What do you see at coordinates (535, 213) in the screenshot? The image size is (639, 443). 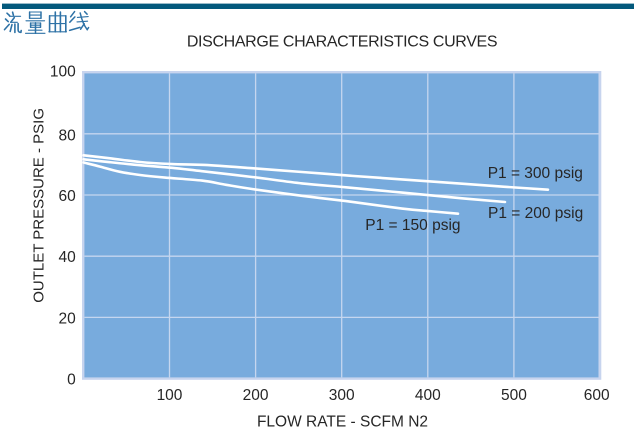 I see `svg-text: P1 = 200 psig` at bounding box center [535, 213].